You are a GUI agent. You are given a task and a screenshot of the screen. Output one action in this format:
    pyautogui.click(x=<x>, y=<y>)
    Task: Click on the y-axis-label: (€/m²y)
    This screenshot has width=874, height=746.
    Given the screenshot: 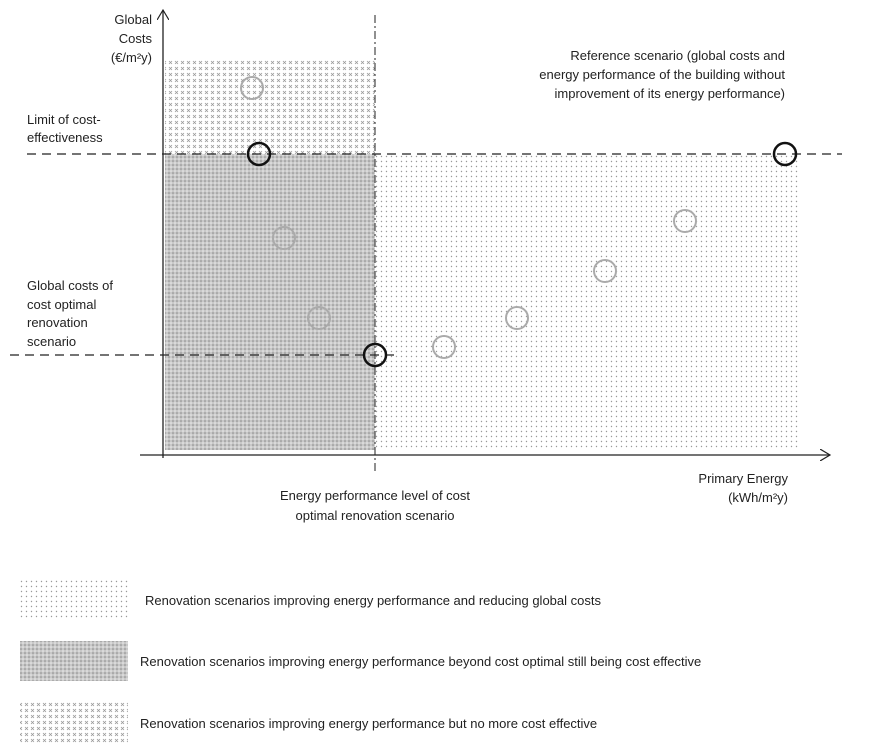 What is the action you would take?
    pyautogui.click(x=131, y=57)
    